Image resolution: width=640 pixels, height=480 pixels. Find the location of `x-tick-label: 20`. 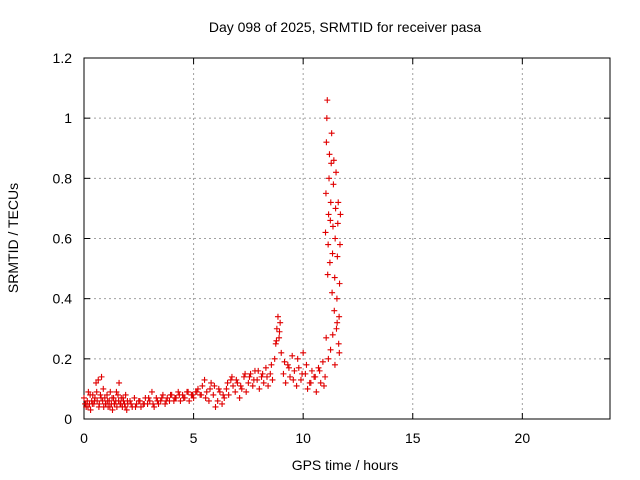

x-tick-label: 20 is located at coordinates (523, 438).